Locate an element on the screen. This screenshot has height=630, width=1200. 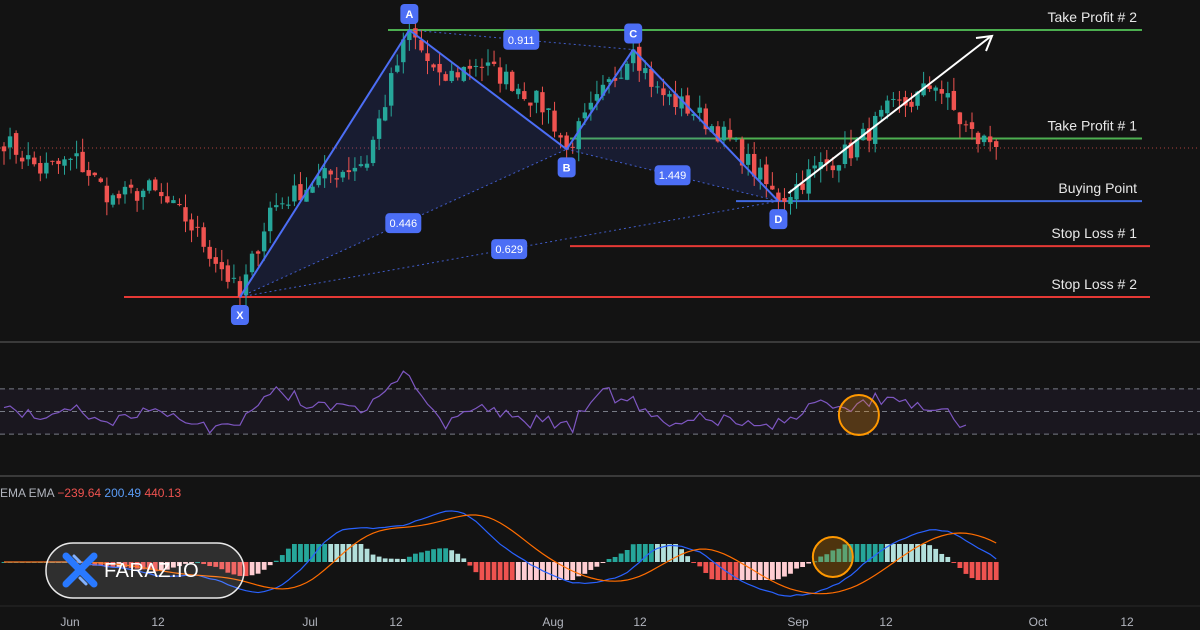
ratio-value: 1.449 is located at coordinates (673, 176).